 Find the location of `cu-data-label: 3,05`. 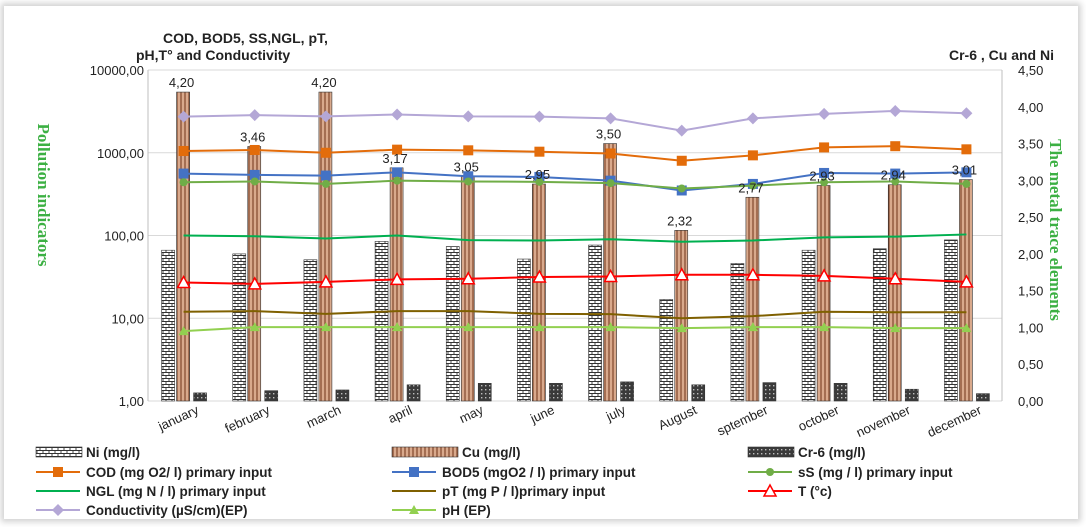

cu-data-label: 3,05 is located at coordinates (466, 167).